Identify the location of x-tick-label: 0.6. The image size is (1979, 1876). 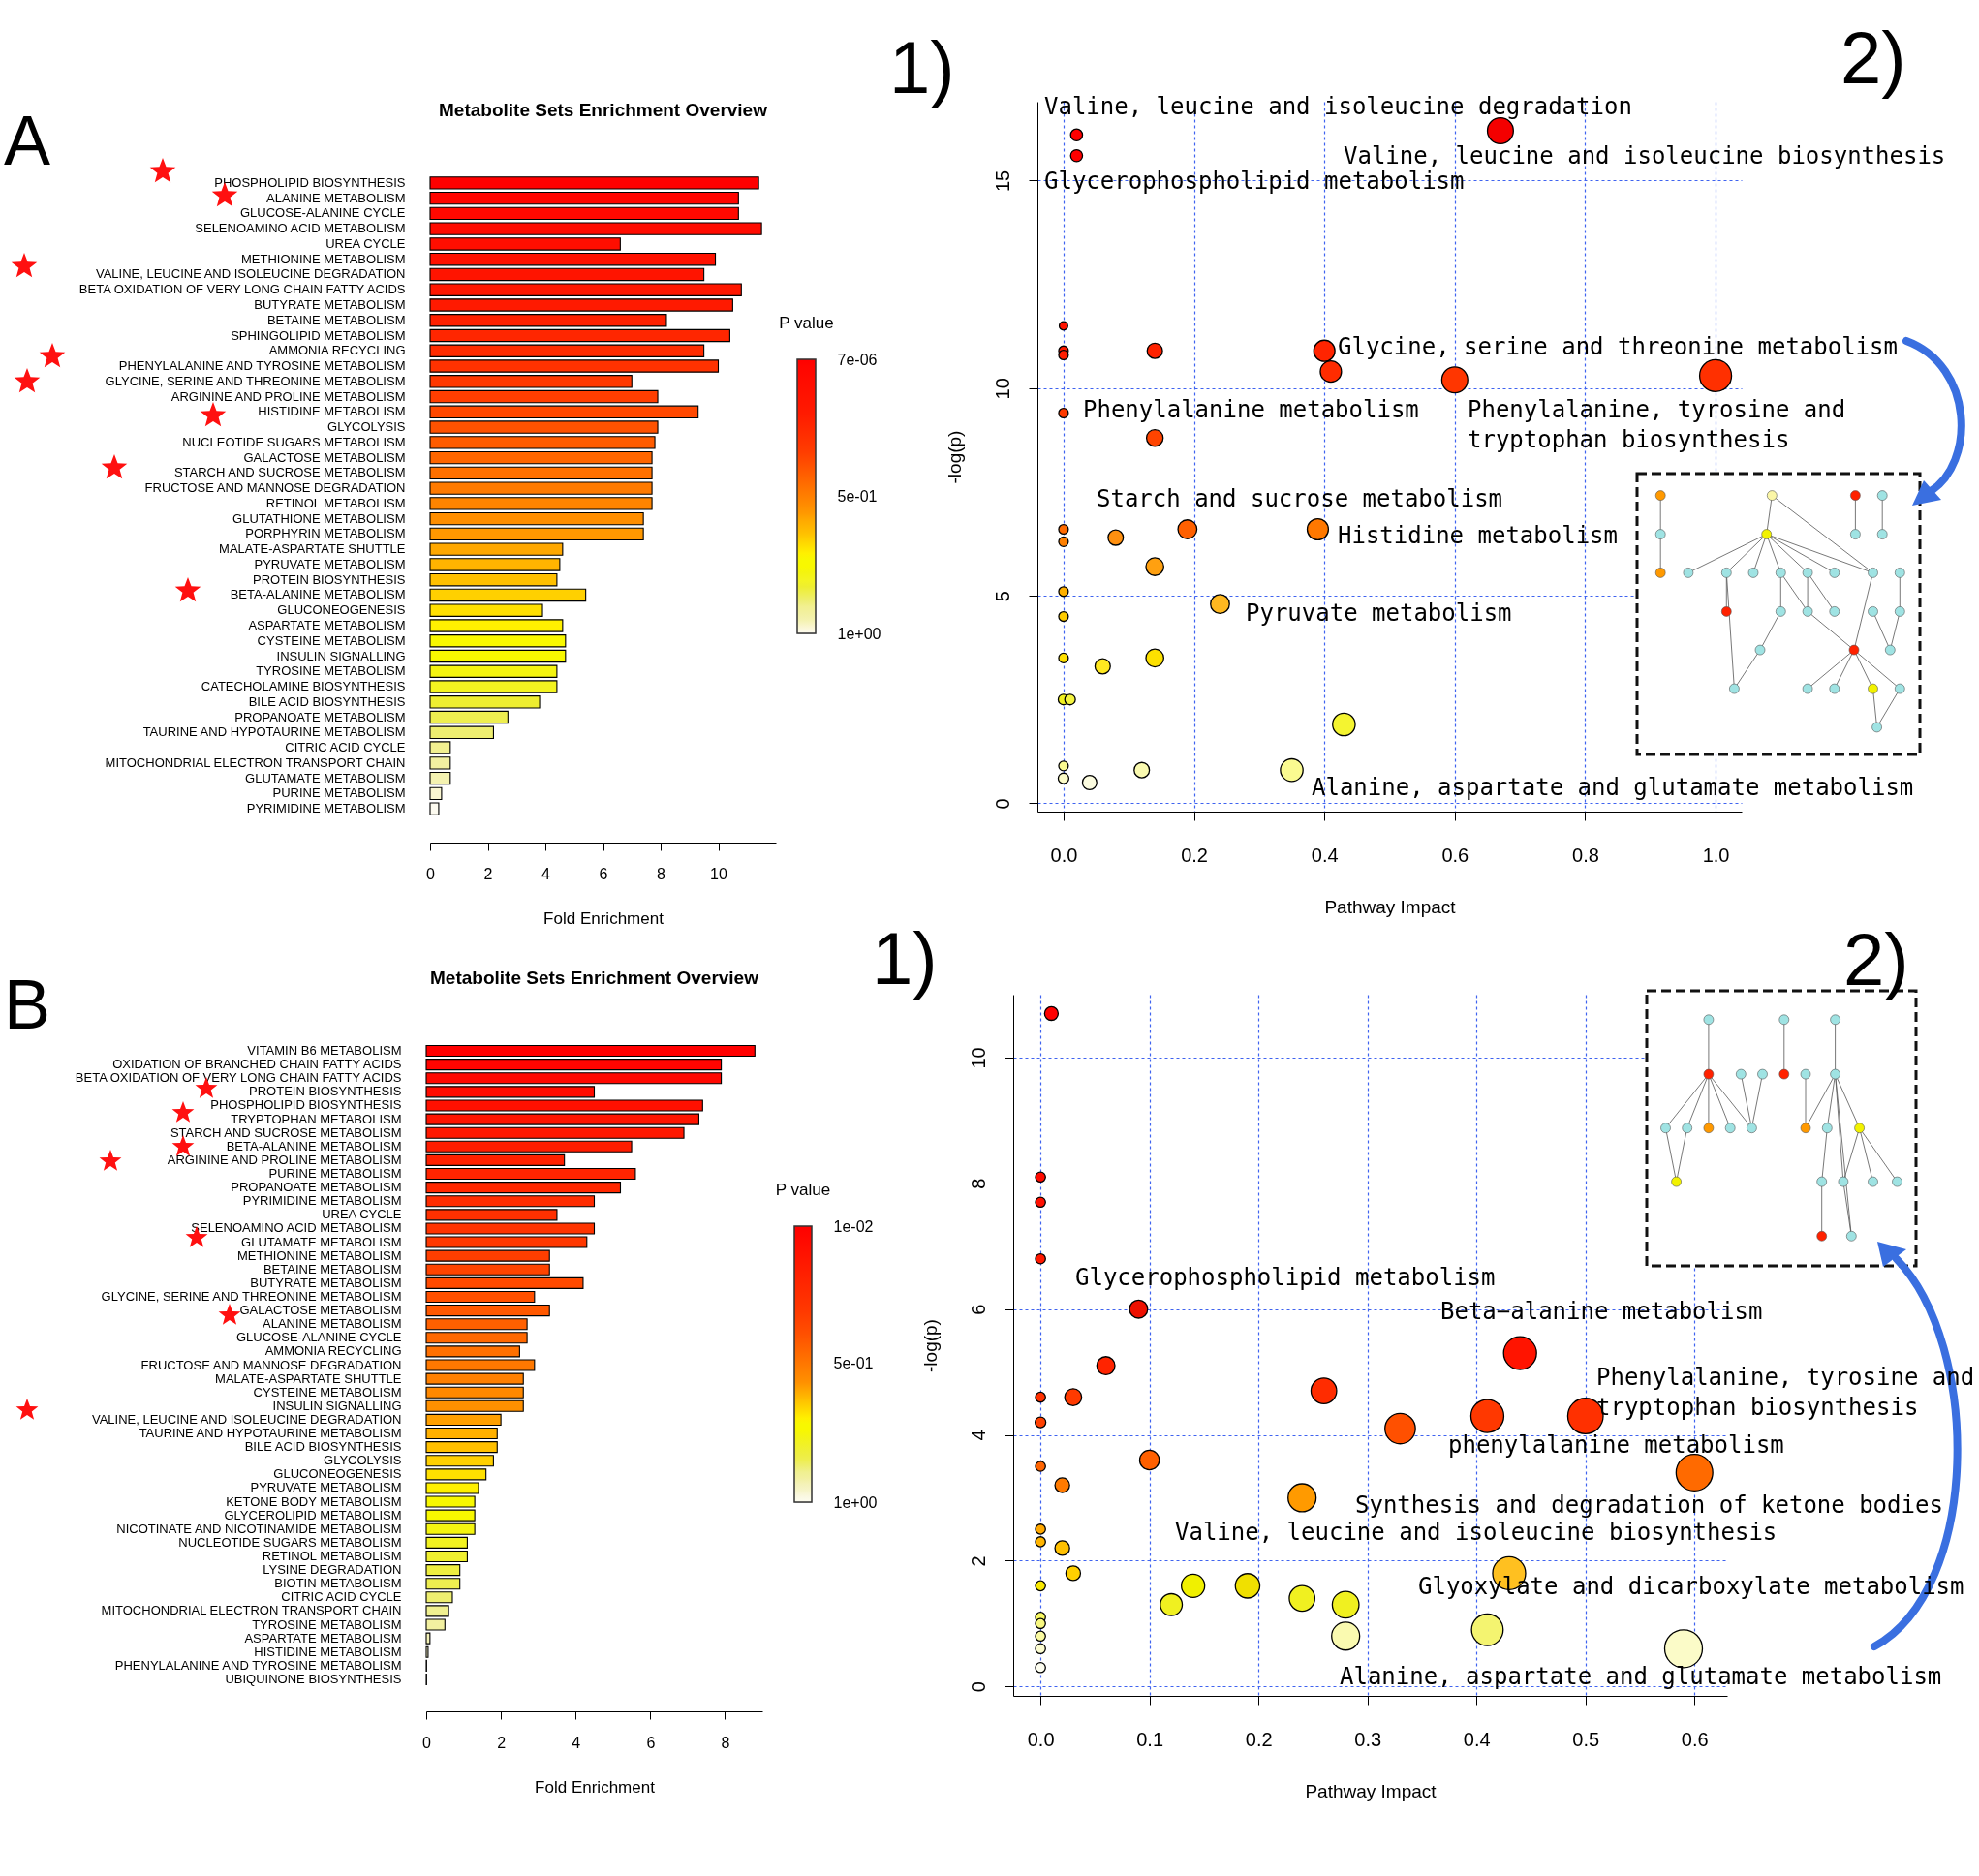
(1695, 1739).